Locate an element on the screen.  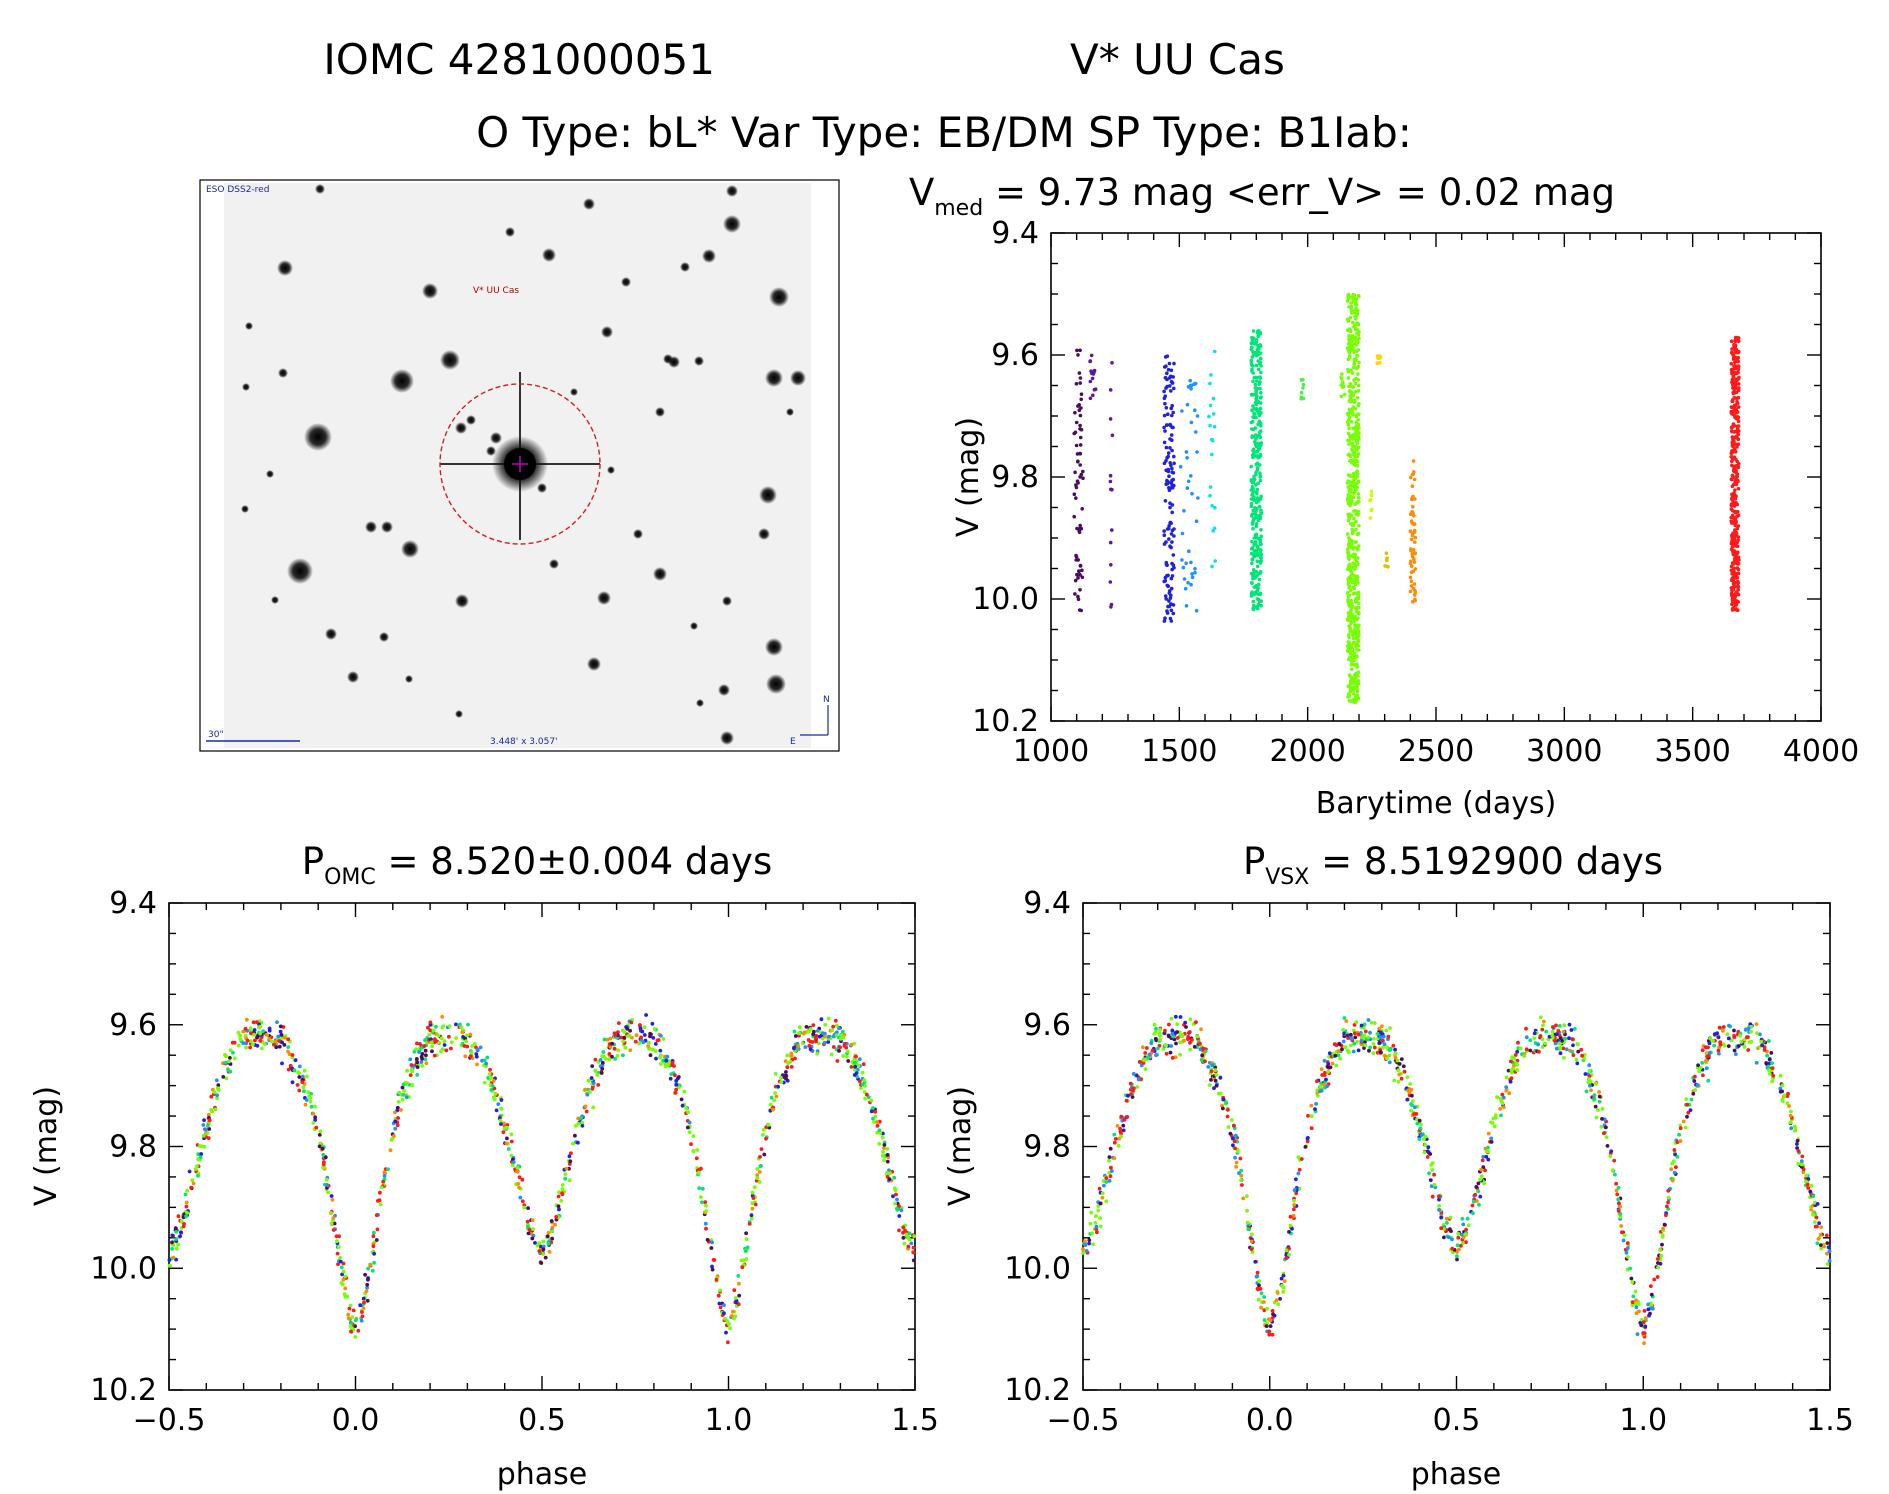
y-tick-label: 9.8 is located at coordinates (1015, 477).